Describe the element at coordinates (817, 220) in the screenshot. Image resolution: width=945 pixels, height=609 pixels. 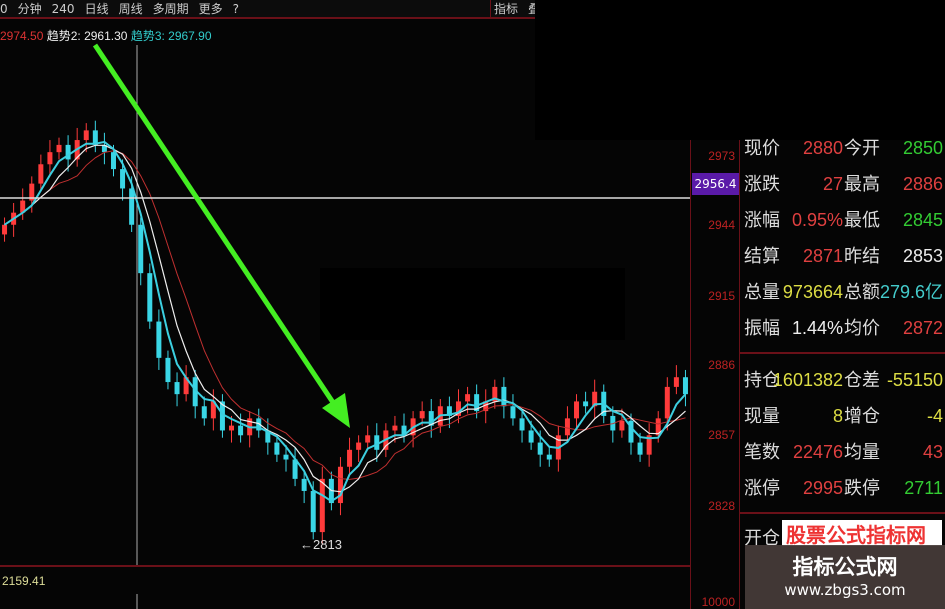
I see `quote-value: 0.95%` at that location.